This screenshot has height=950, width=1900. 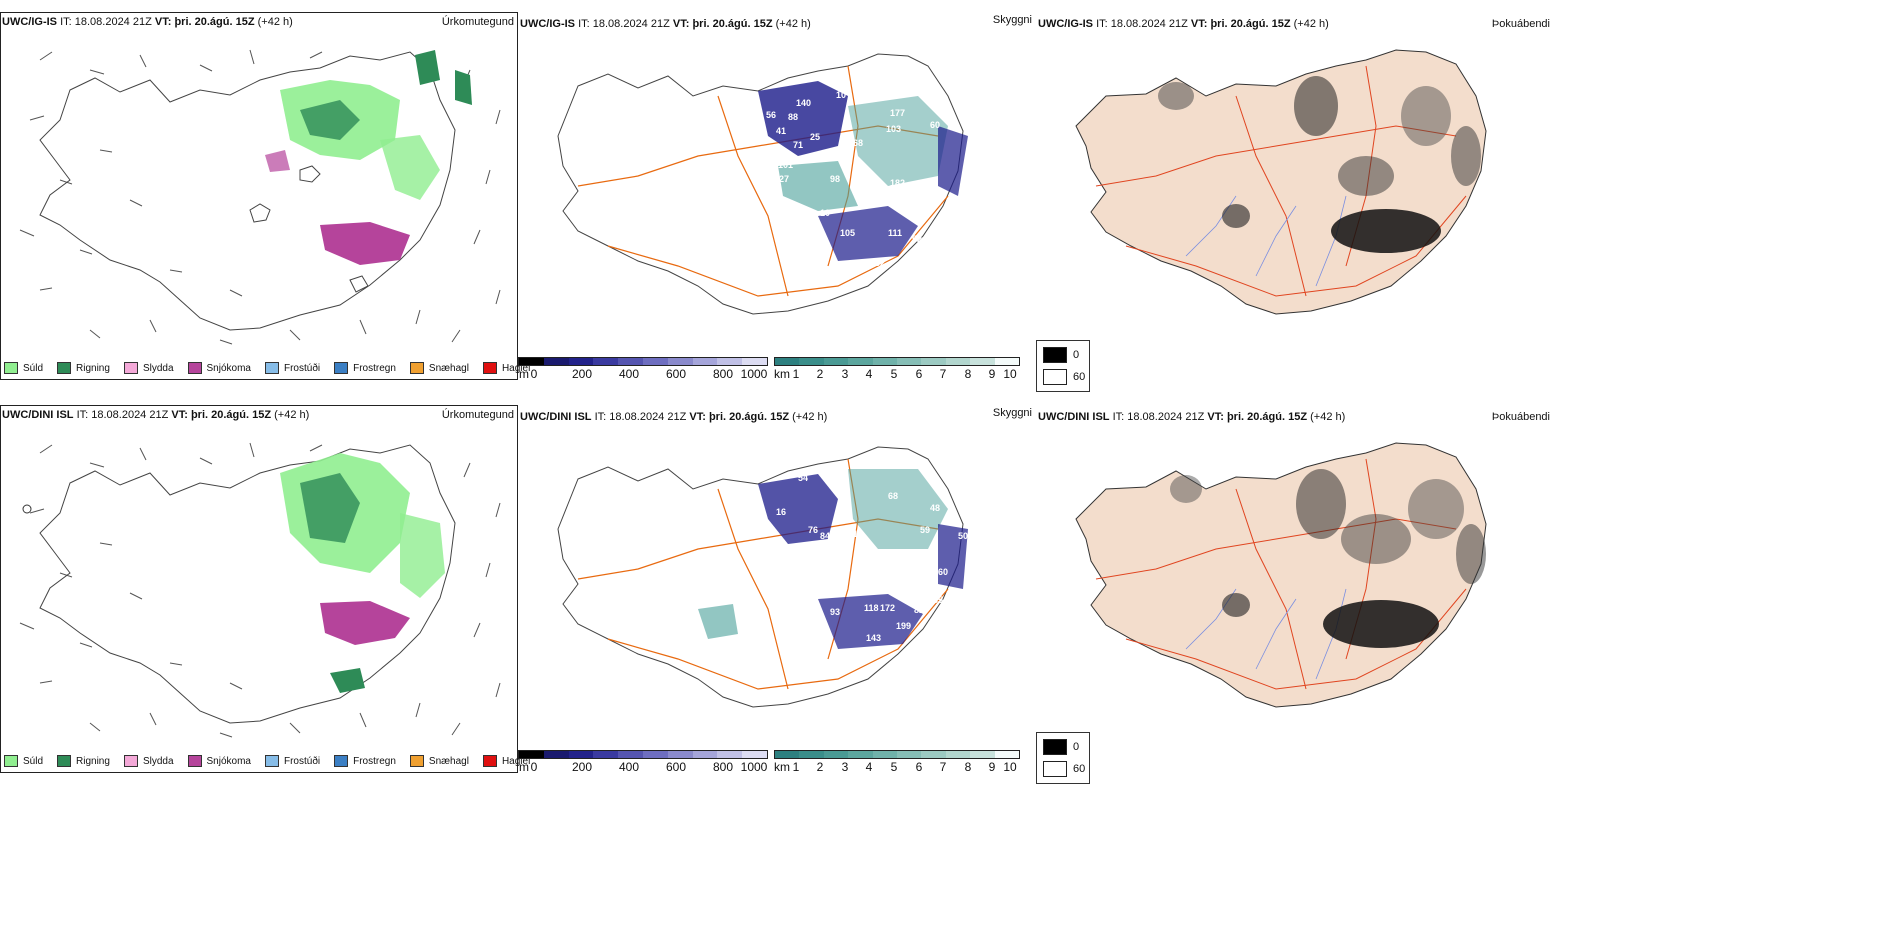 What do you see at coordinates (1520, 24) in the screenshot?
I see `fog-title: Þokuábendi` at bounding box center [1520, 24].